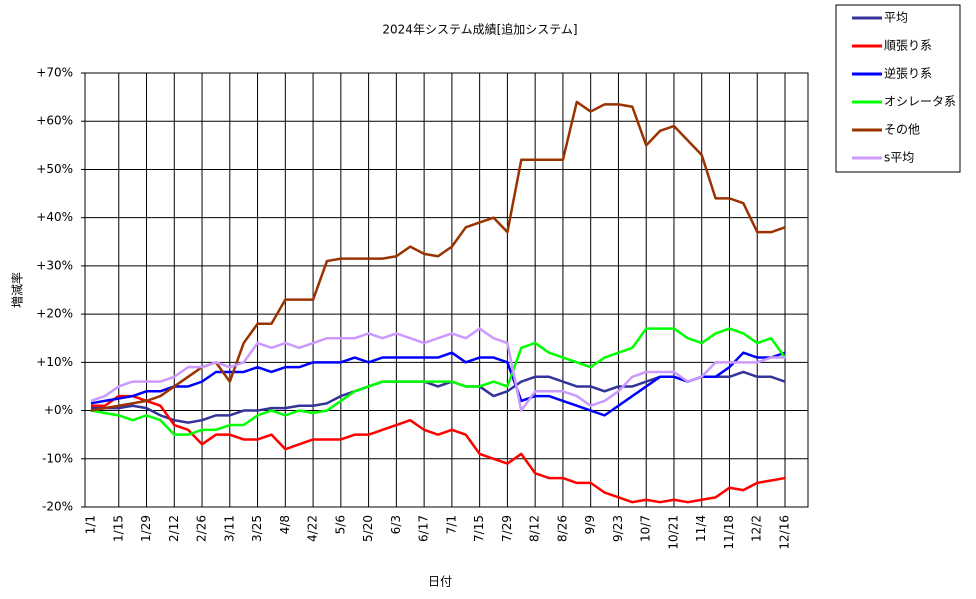 The width and height of the screenshot is (976, 599). What do you see at coordinates (908, 46) in the screenshot?
I see `legend-label: 順張り系` at bounding box center [908, 46].